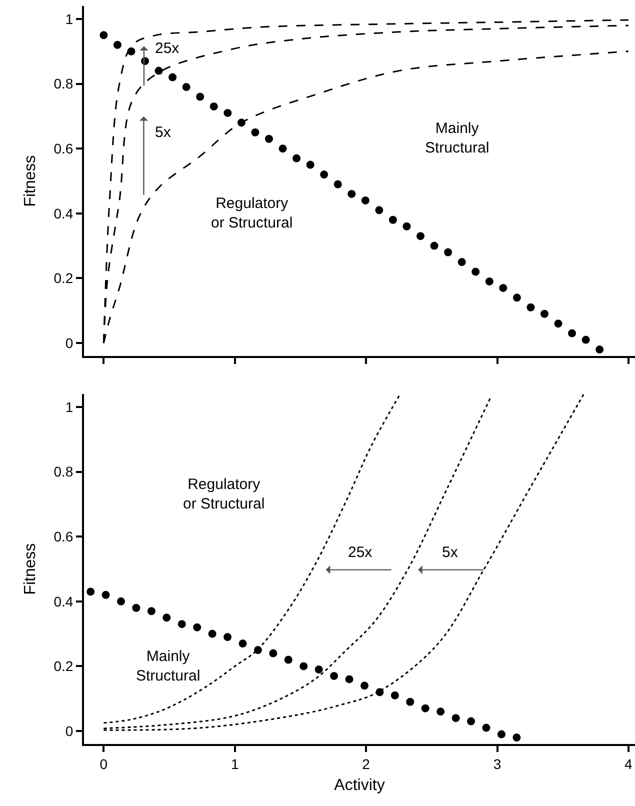 Image resolution: width=635 pixels, height=806 pixels. What do you see at coordinates (366, 764) in the screenshot?
I see `x-tick-label: 2` at bounding box center [366, 764].